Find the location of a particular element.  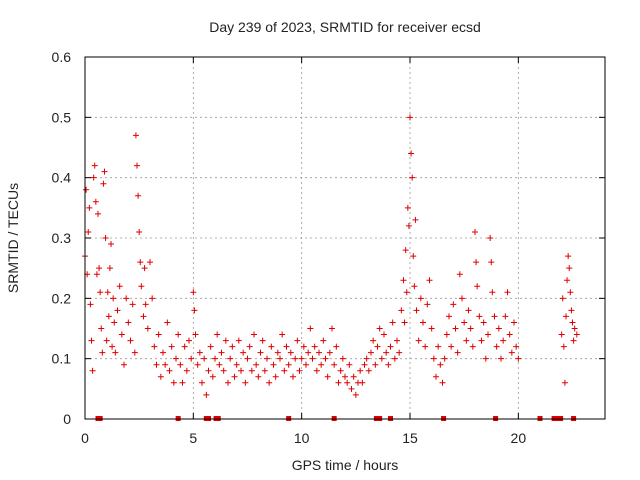

x-tick-label: 20 is located at coordinates (519, 438).